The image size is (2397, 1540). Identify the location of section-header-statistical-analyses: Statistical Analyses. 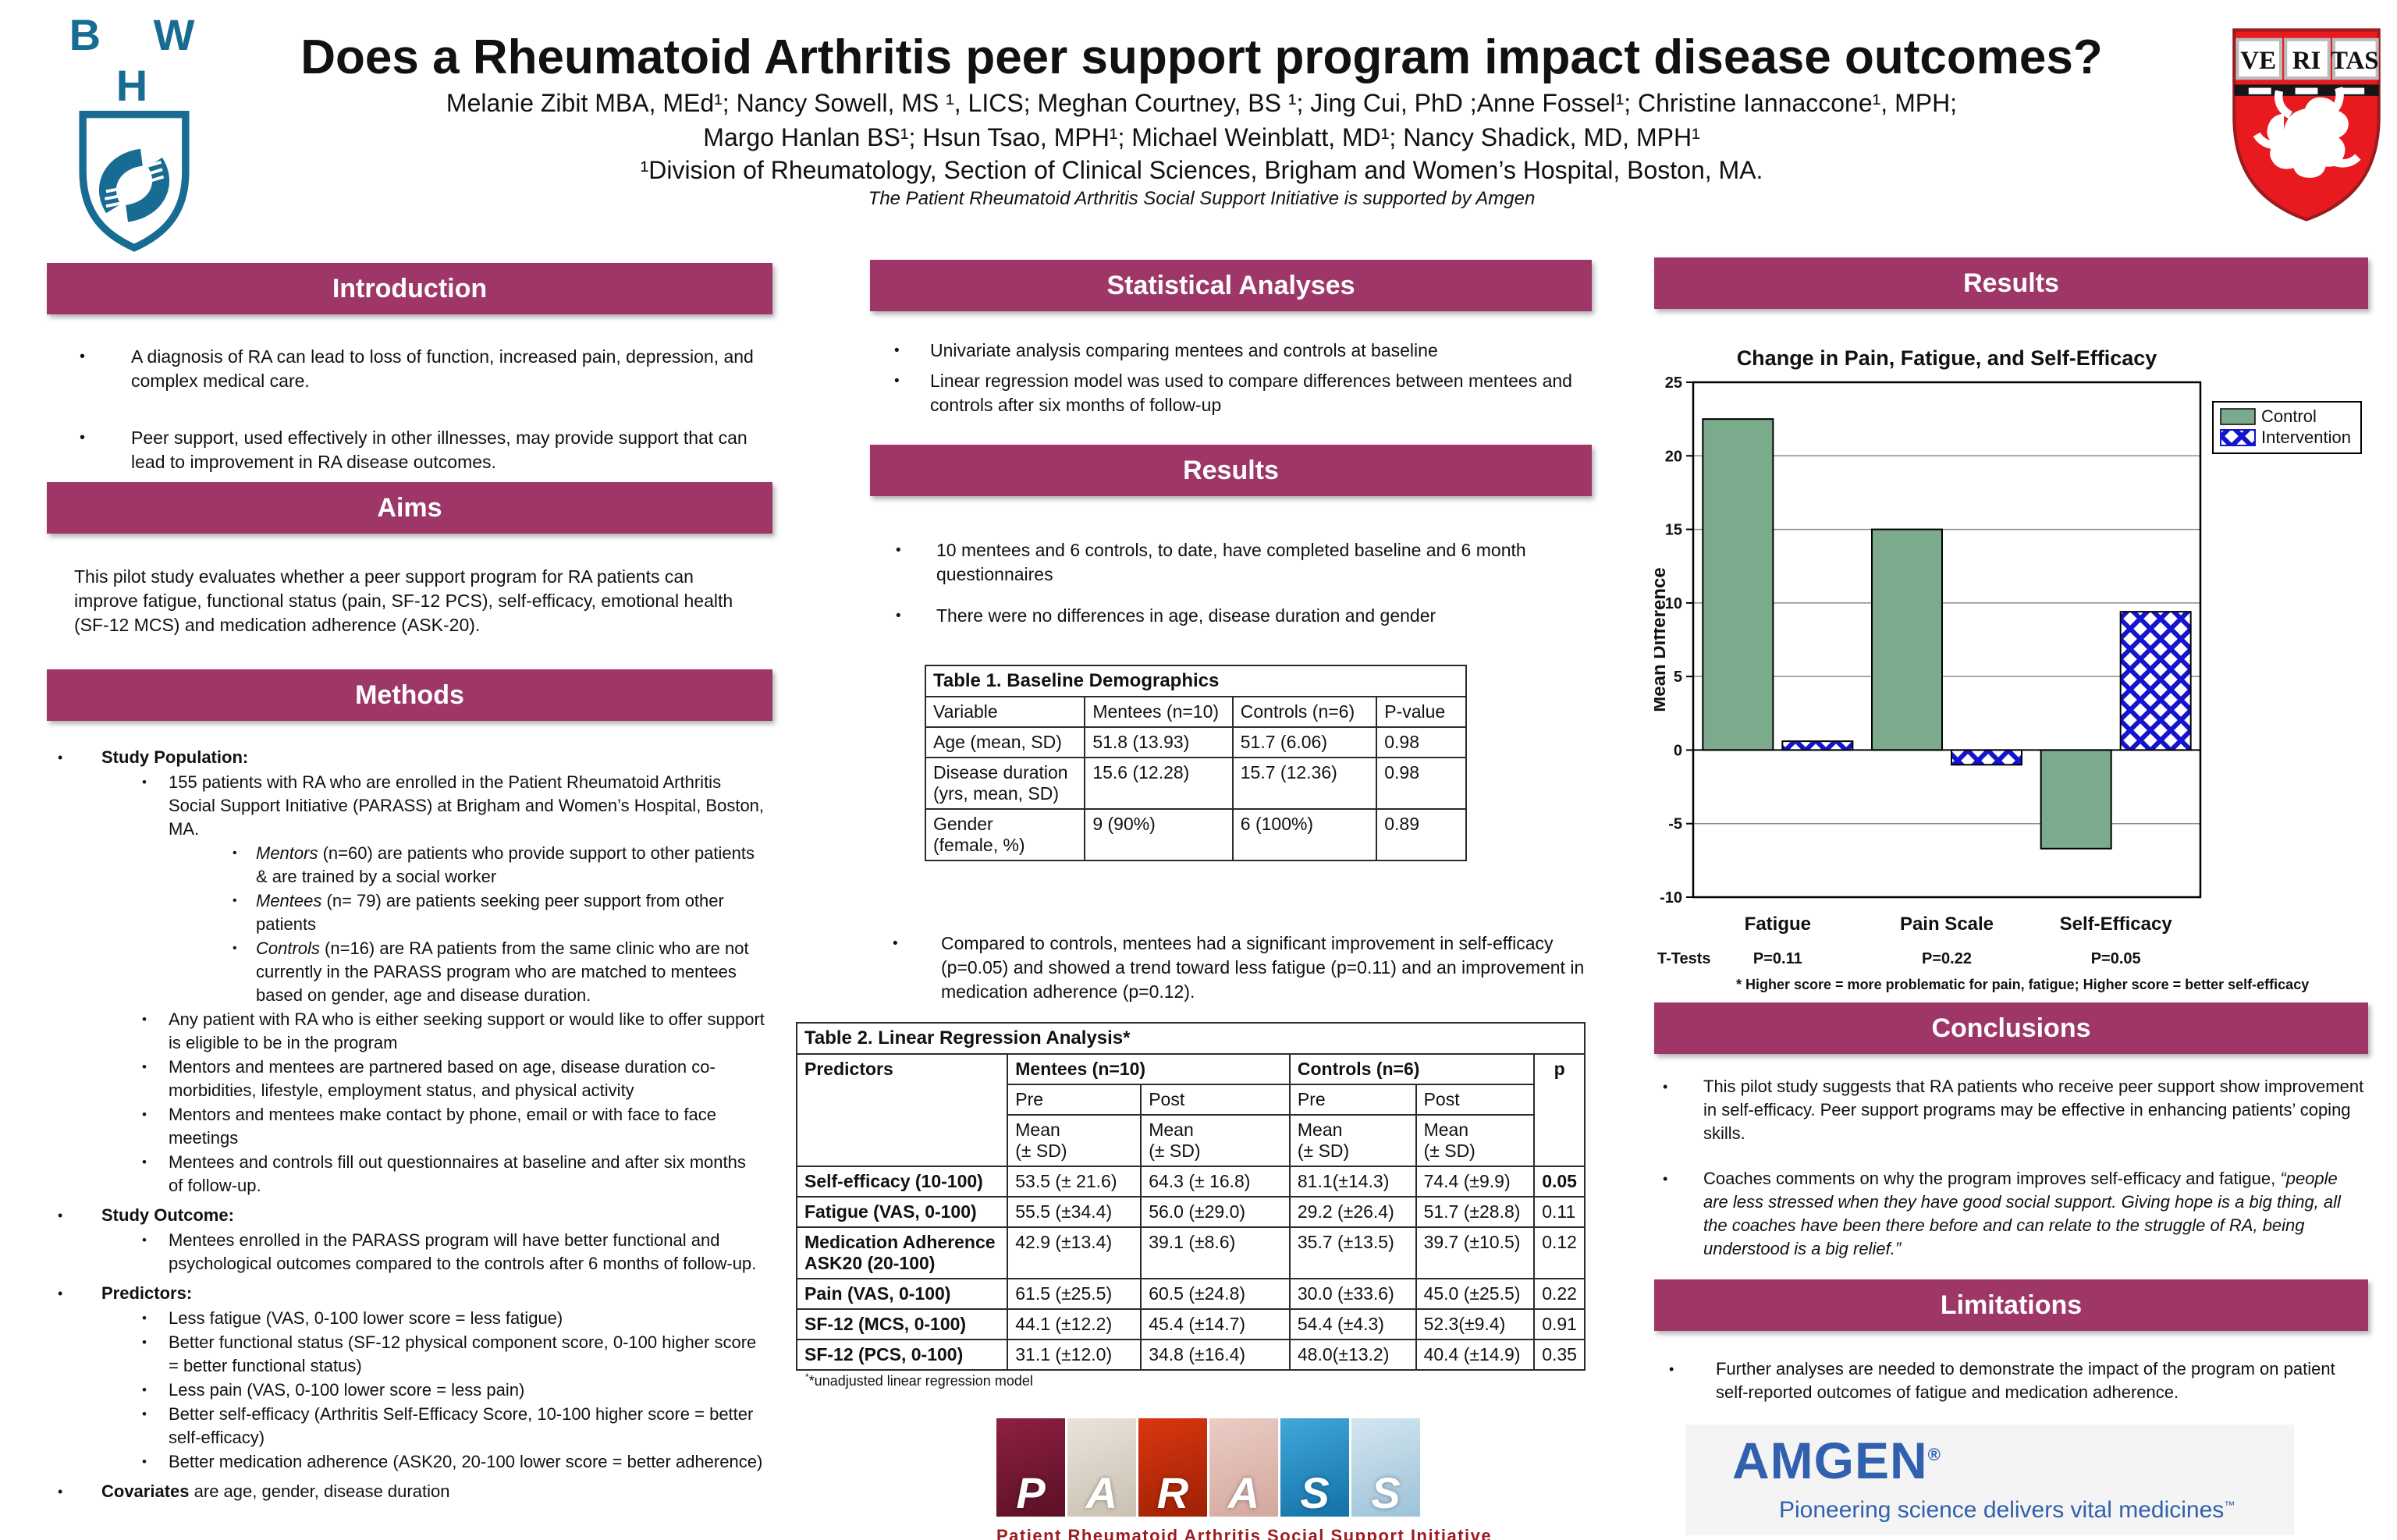
(1231, 285).